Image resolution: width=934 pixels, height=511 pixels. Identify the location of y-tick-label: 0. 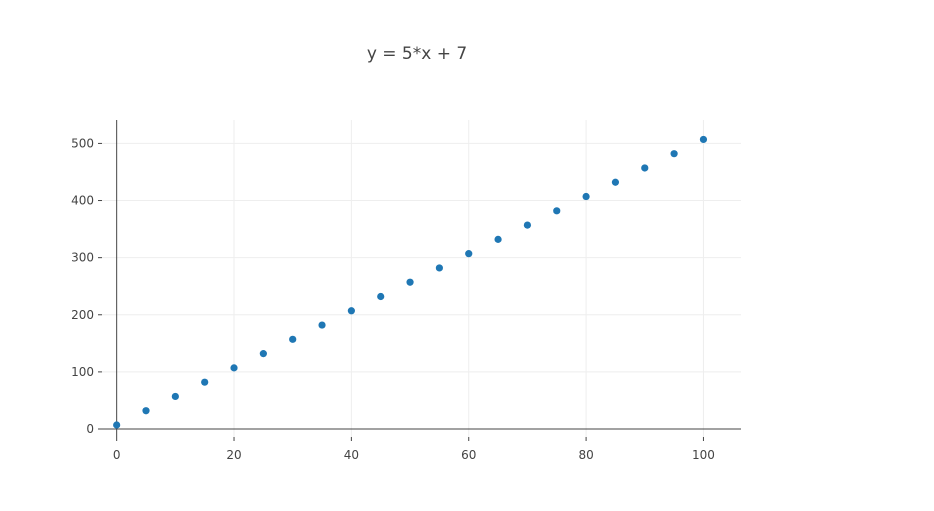
(90, 429).